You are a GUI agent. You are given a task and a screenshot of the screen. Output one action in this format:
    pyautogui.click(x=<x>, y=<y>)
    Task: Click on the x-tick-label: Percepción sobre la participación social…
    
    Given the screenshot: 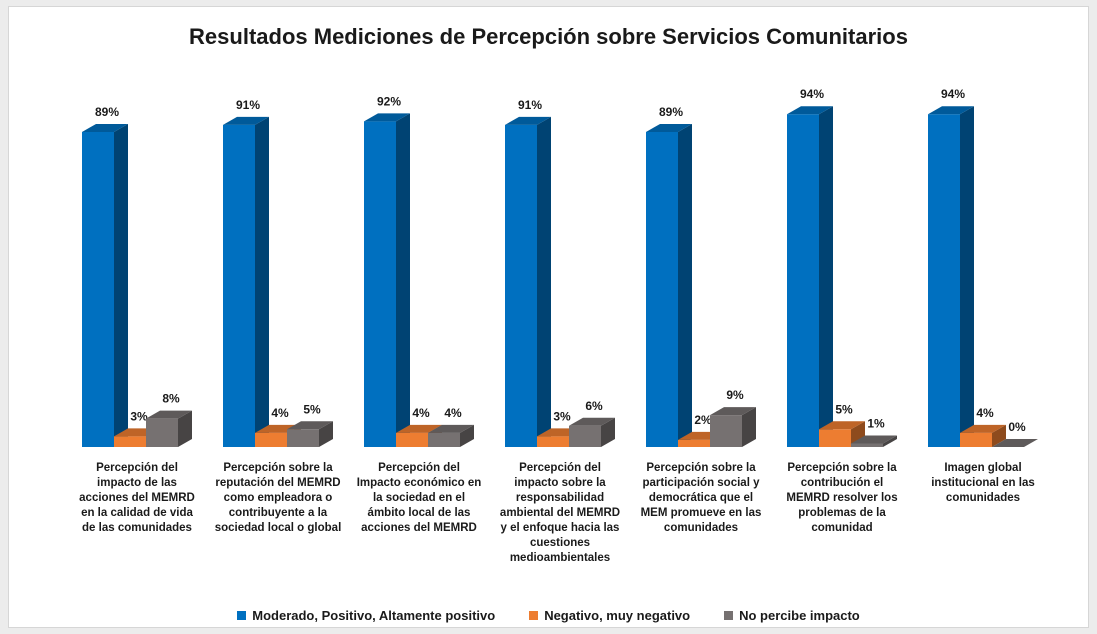 What is the action you would take?
    pyautogui.click(x=701, y=498)
    